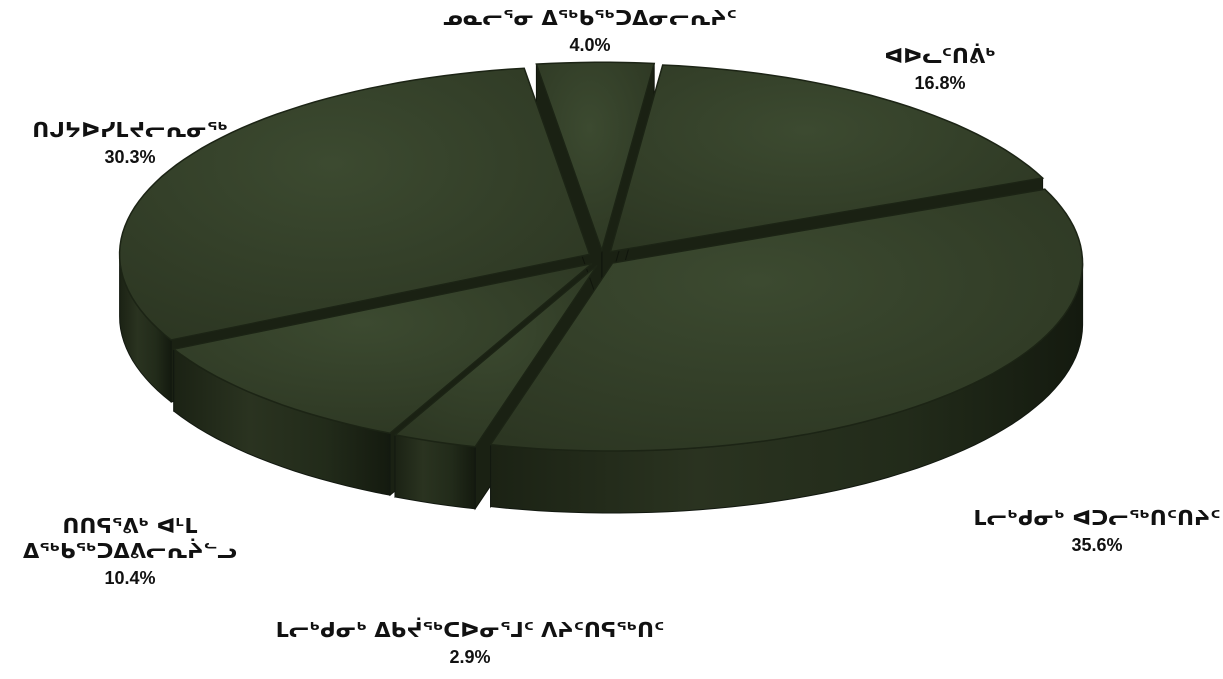  I want to click on slice-3-percent: 2.9%, so click(470, 657).